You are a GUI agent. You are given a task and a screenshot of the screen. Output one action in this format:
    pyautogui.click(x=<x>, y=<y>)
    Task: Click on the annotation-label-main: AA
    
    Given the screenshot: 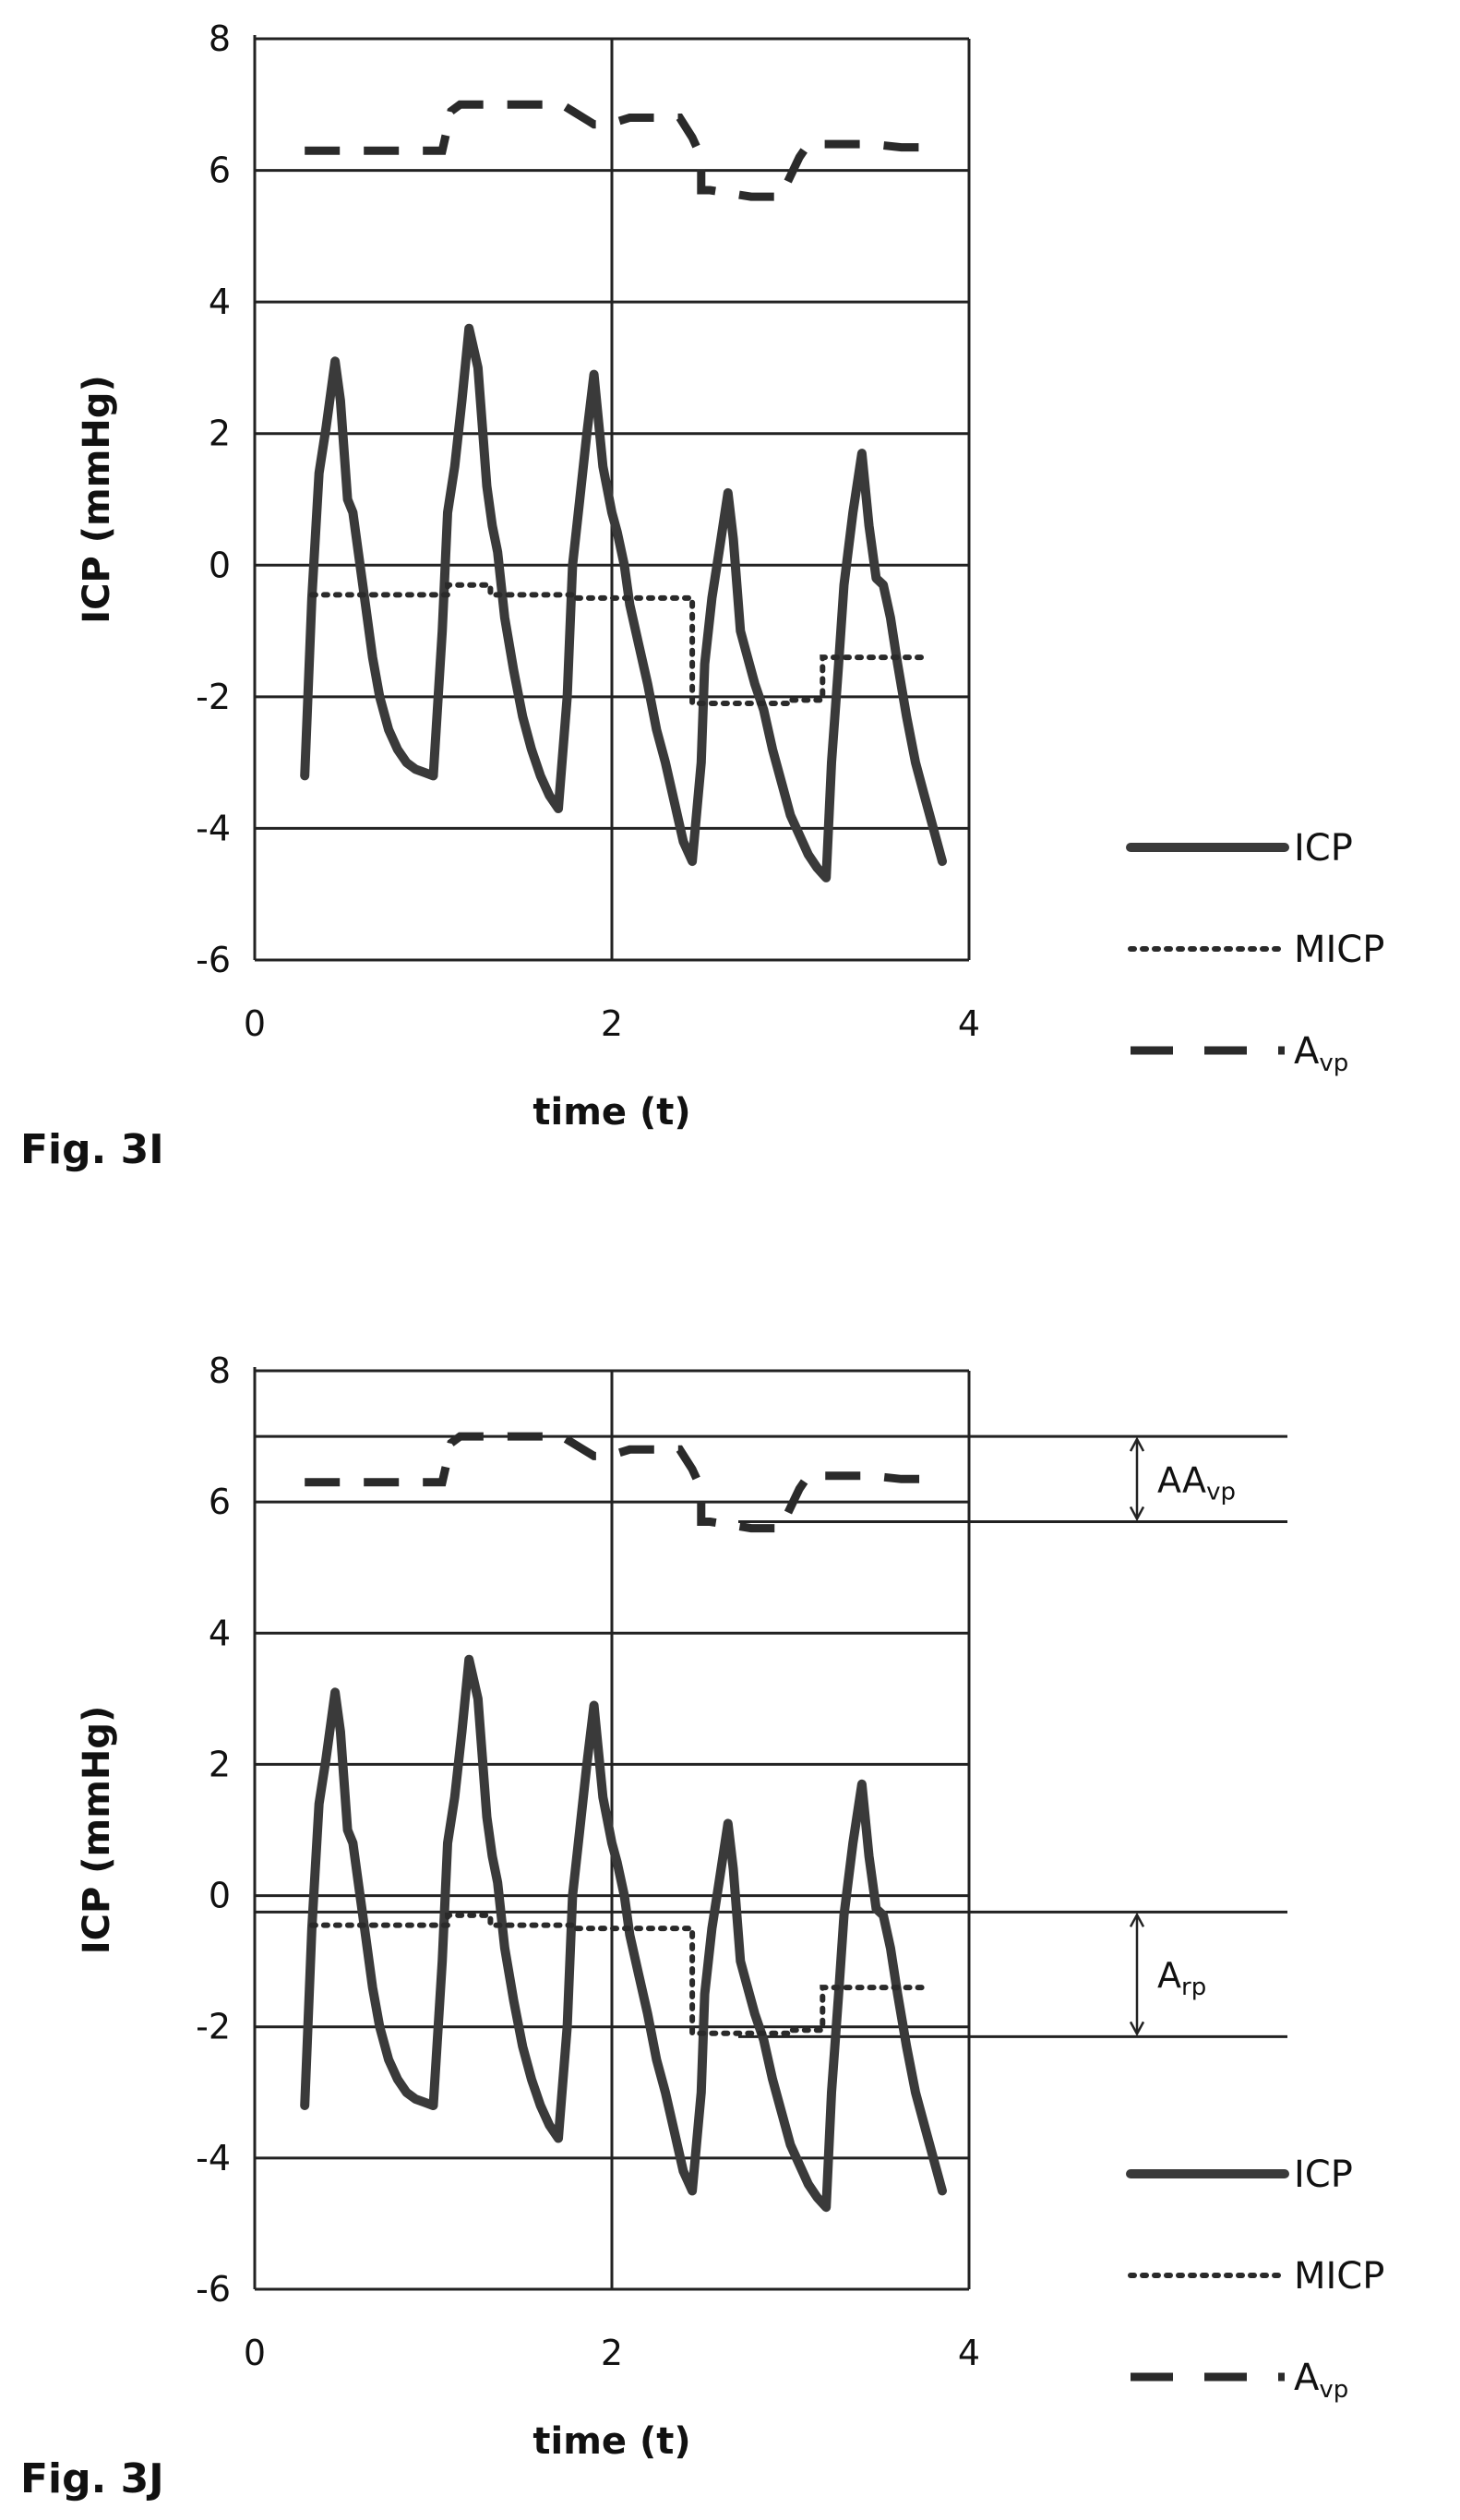 What is the action you would take?
    pyautogui.click(x=1181, y=1479)
    